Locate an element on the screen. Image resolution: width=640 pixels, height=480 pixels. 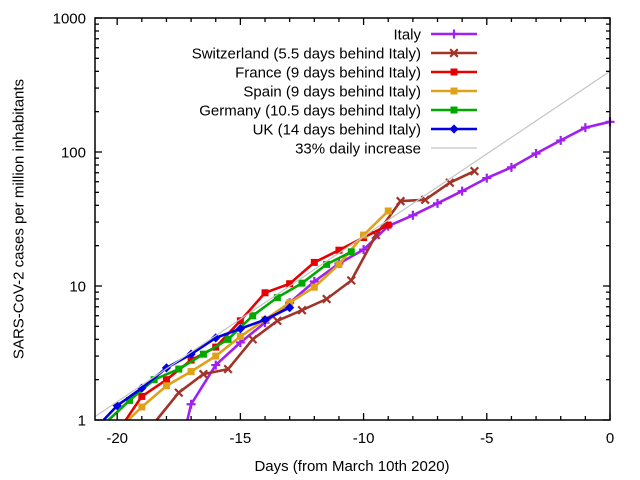
legend-label: Germany (10.5 days behind Italy) is located at coordinates (310, 111).